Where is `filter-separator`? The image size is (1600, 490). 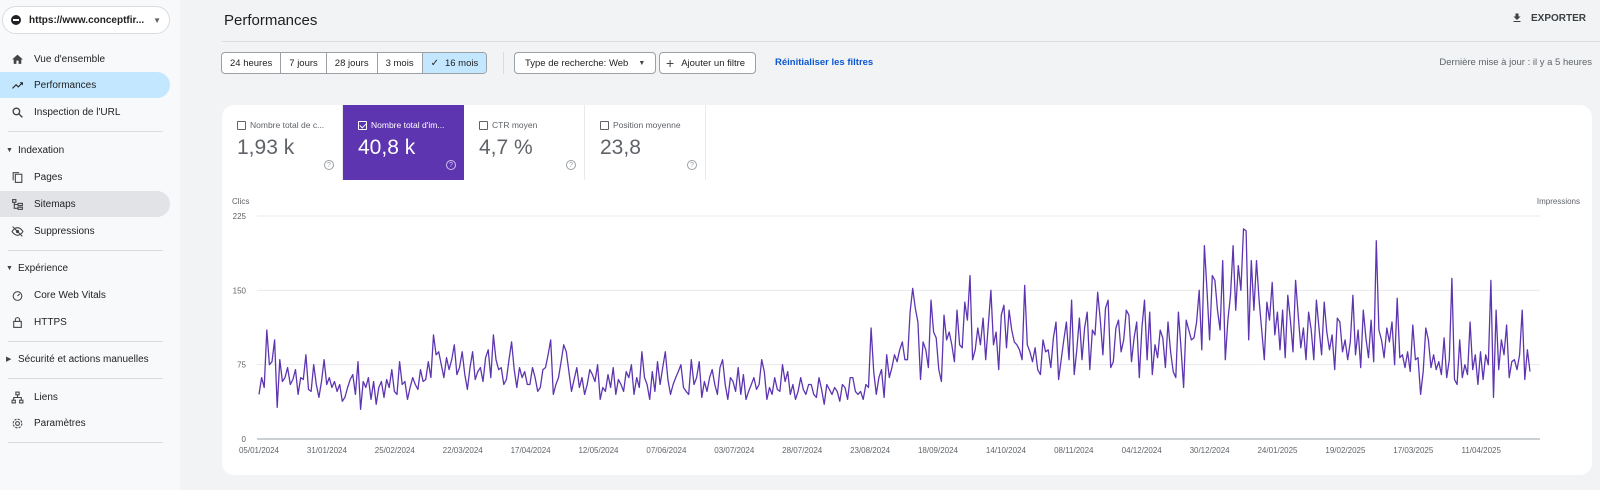
filter-separator is located at coordinates (503, 63).